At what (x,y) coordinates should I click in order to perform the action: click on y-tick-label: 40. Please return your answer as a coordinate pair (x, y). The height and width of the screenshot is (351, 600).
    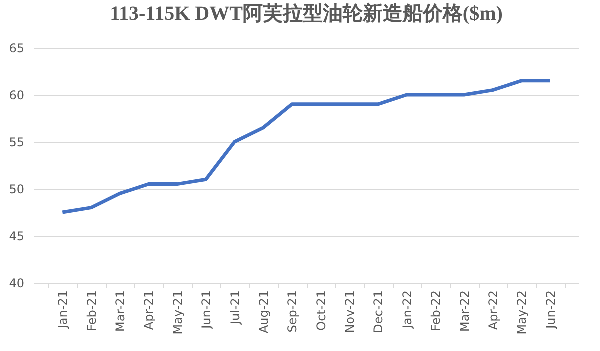
    Looking at the image, I should click on (16, 283).